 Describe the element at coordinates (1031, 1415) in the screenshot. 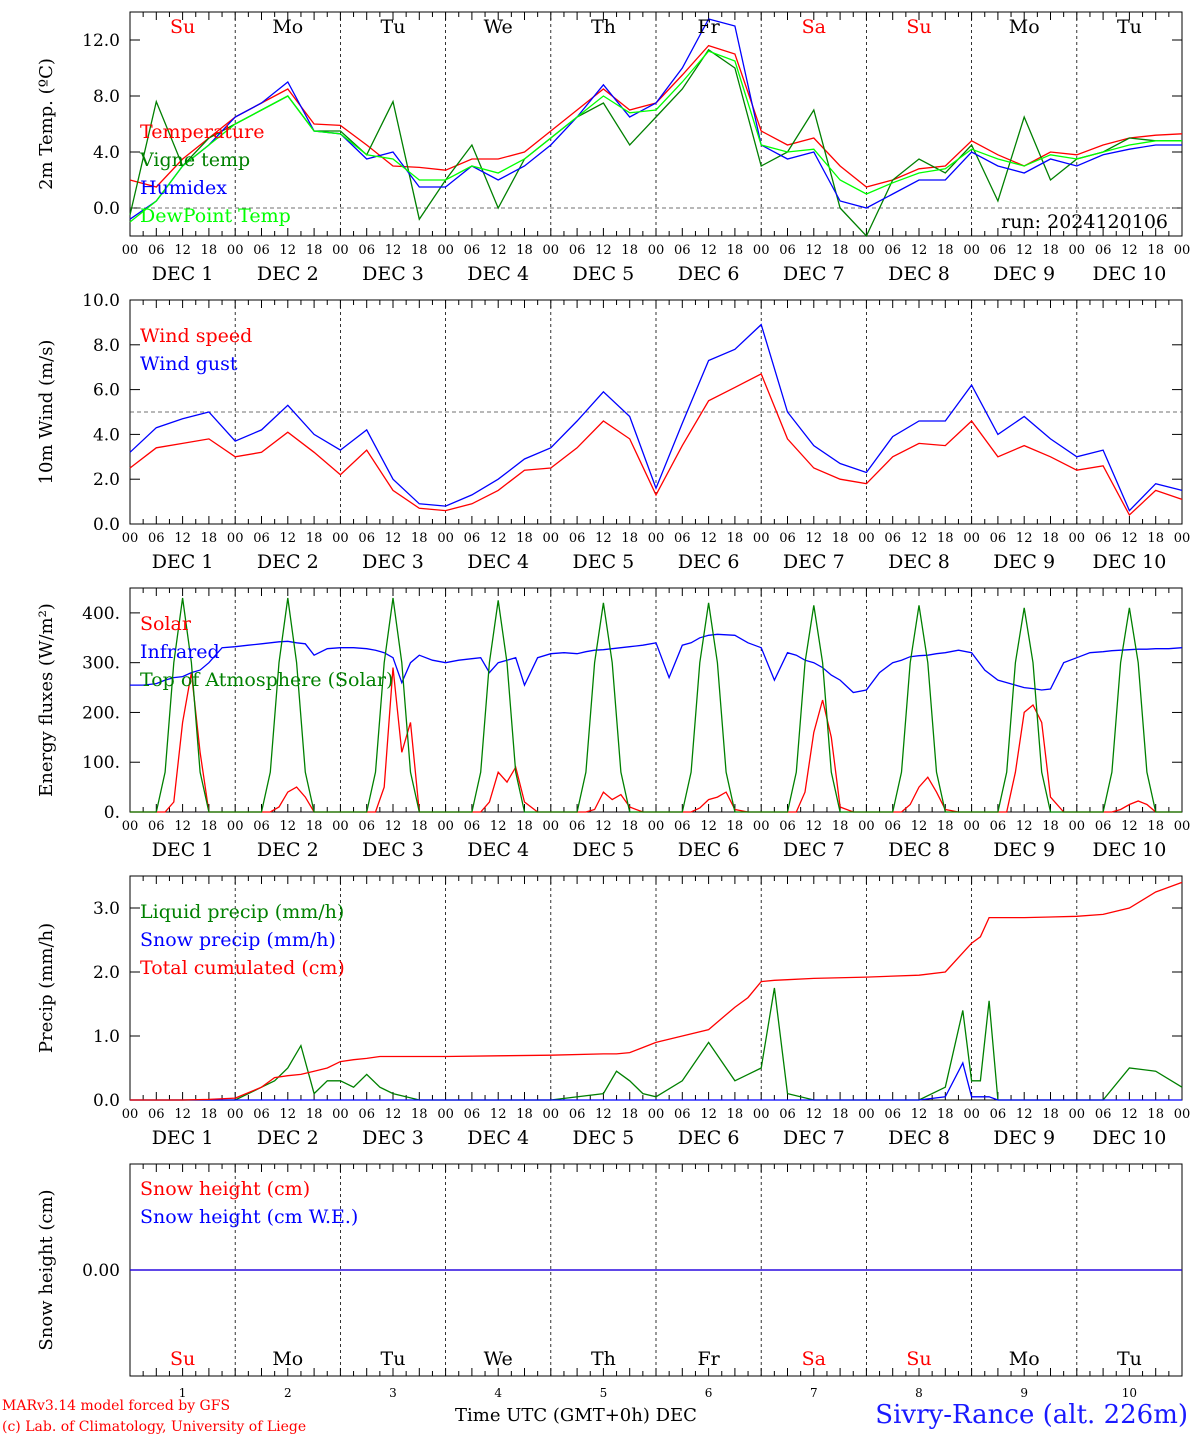

I see `station-name: Sivry-Rance (alt. 226m)` at that location.